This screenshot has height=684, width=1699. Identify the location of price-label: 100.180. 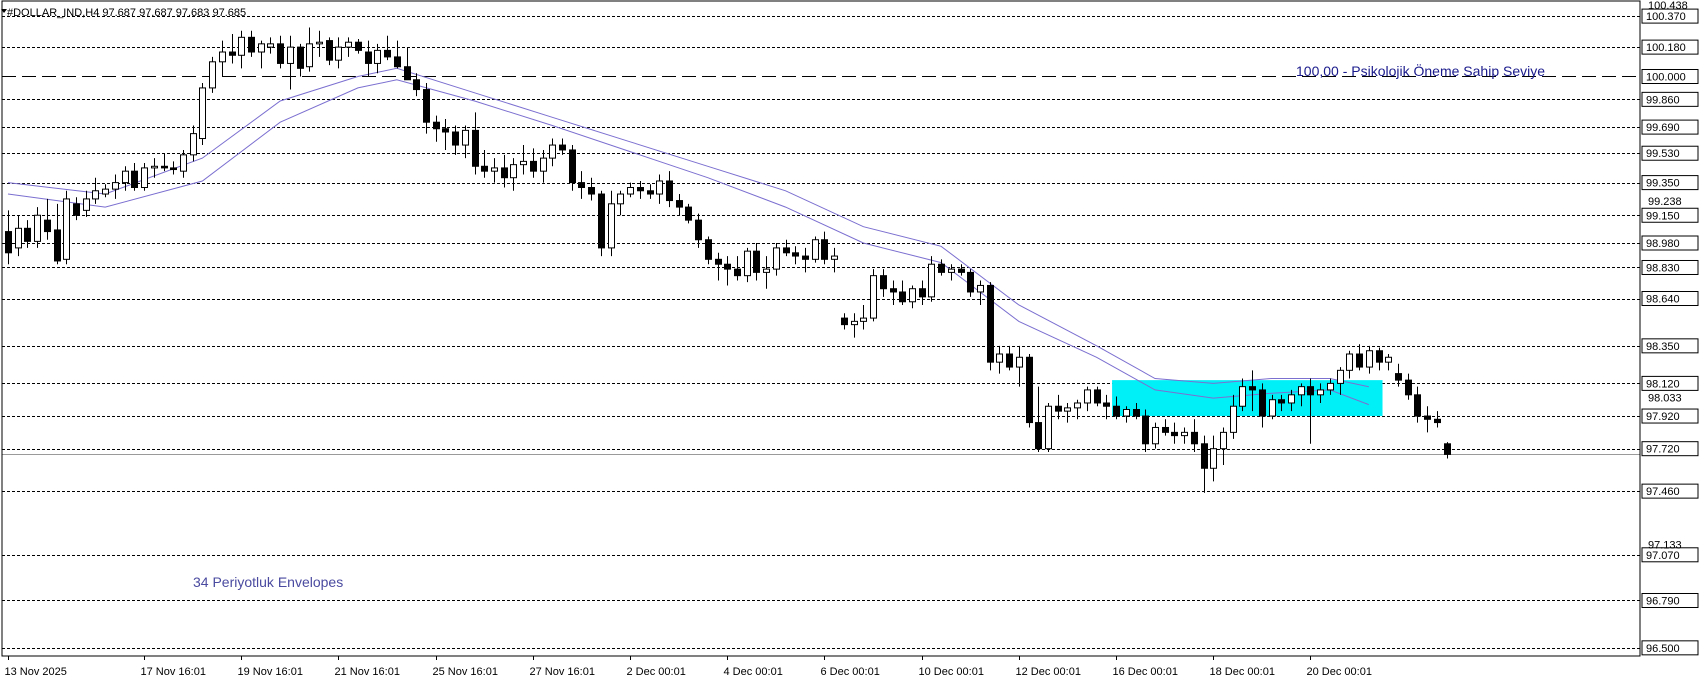
(1666, 48).